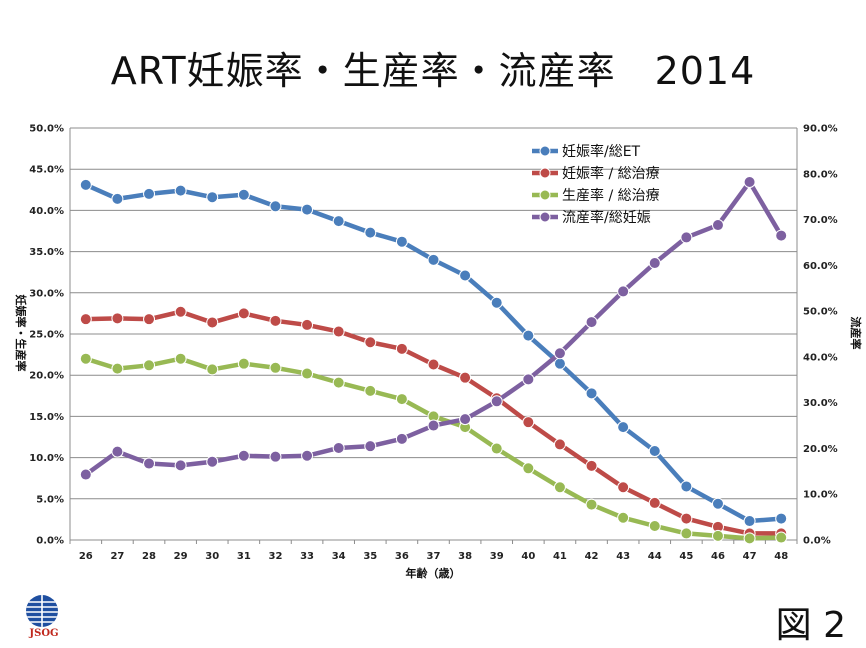  Describe the element at coordinates (611, 173) in the screenshot. I see `legend-label: 妊娠率 / 総治療` at that location.